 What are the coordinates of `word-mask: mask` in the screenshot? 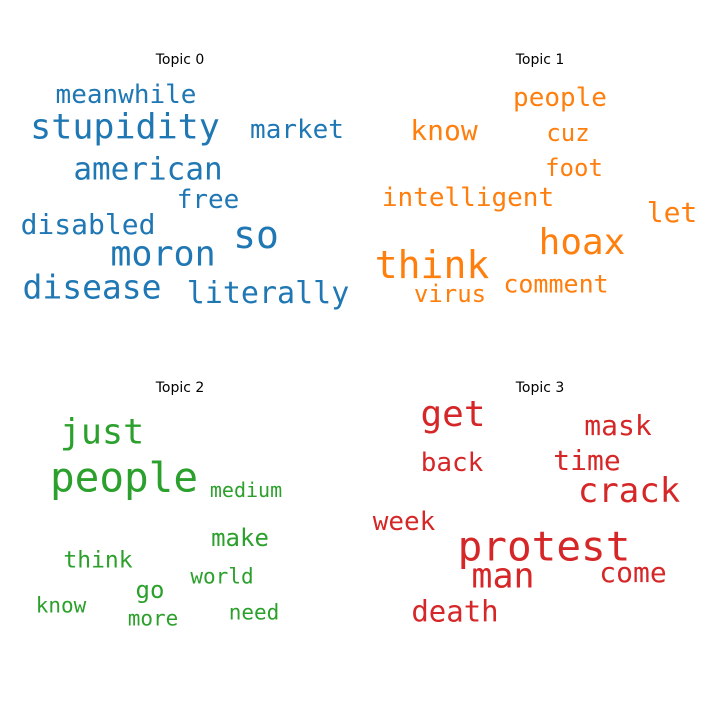 It's located at (618, 425).